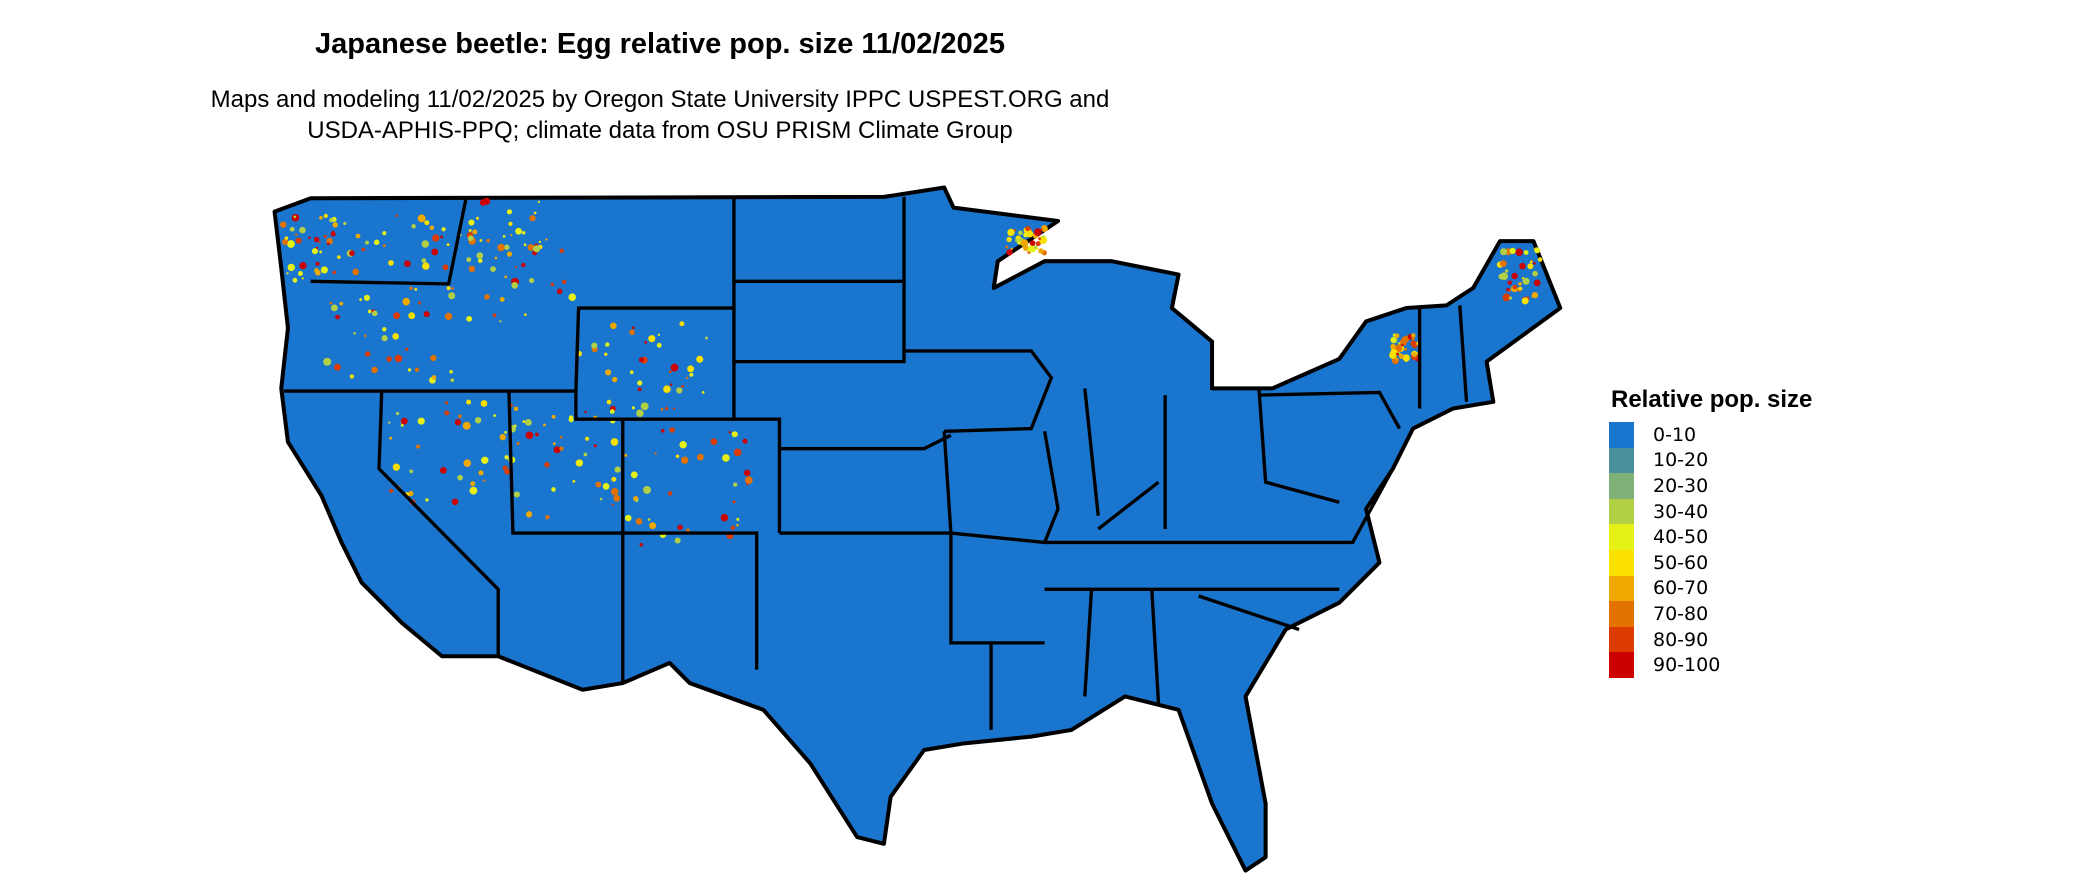 This screenshot has height=892, width=2100. I want to click on legend-item: 60-70, so click(1710, 588).